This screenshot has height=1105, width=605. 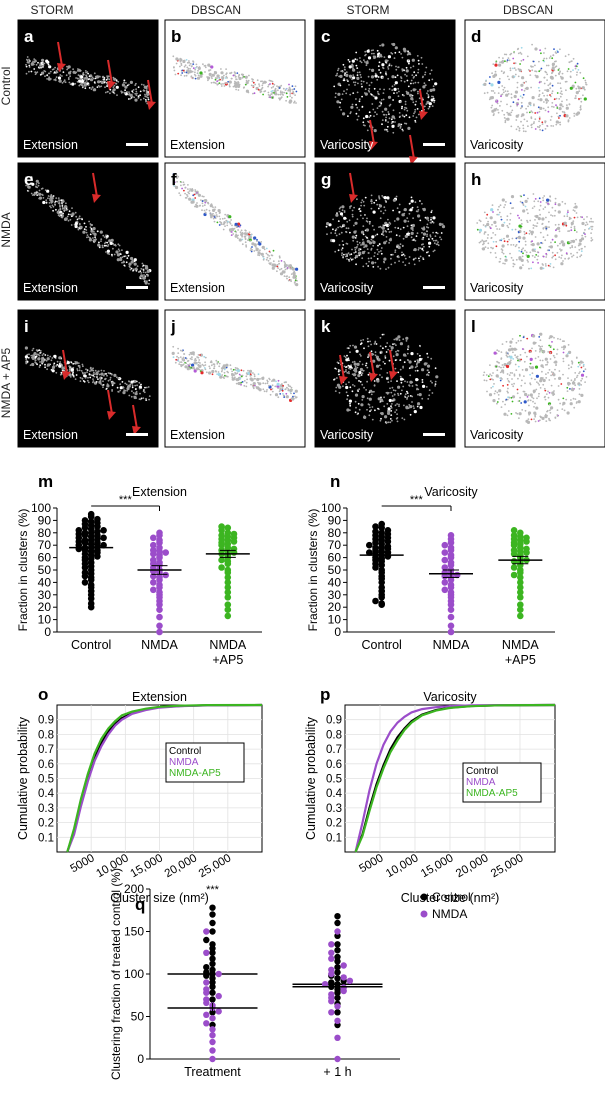 I want to click on image-panel-e: e Extension, so click(x=88, y=231).